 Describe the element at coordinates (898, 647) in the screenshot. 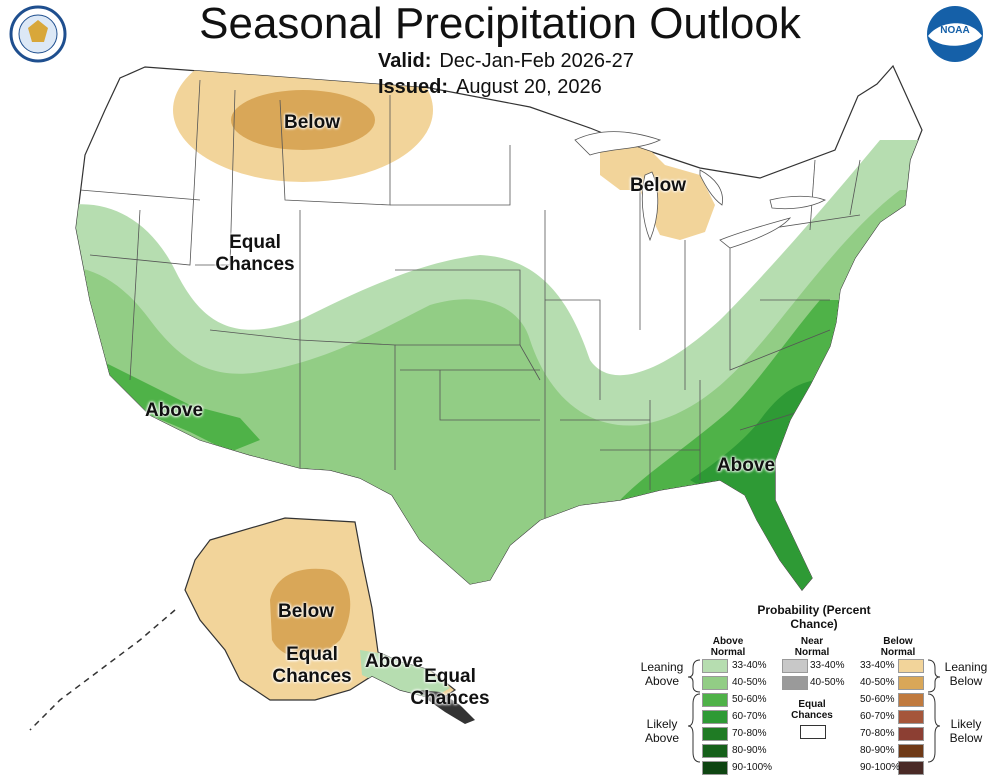

I see `legend-below-header: Below Normal` at that location.